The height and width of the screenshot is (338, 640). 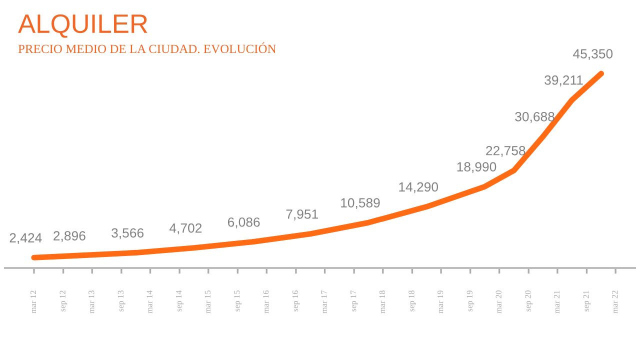 What do you see at coordinates (122, 301) in the screenshot?
I see `x-tick-label: sep 13` at bounding box center [122, 301].